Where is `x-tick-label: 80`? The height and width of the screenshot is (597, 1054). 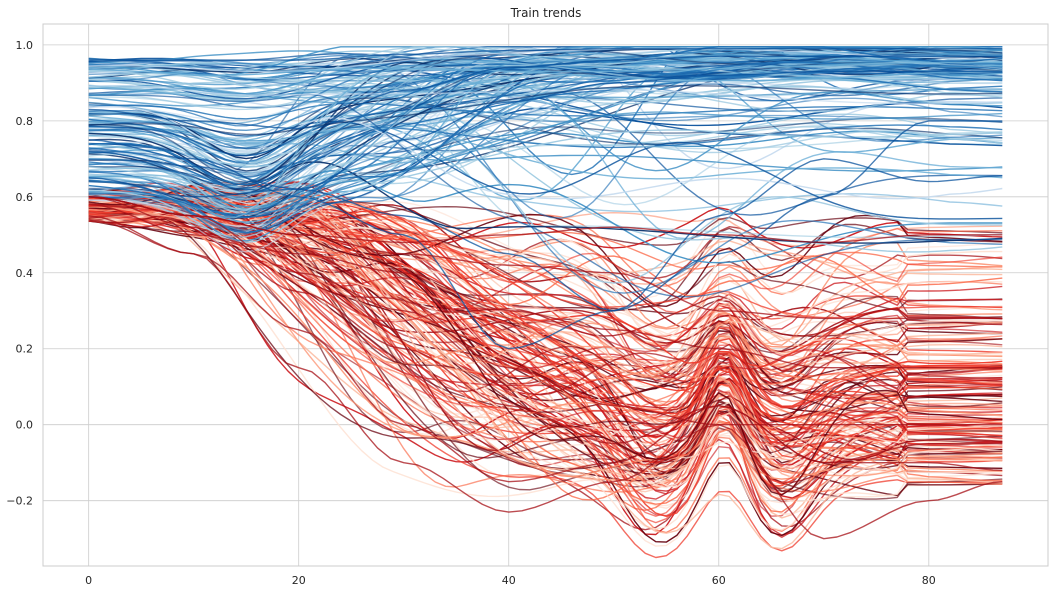
x-tick-label: 80 is located at coordinates (929, 580).